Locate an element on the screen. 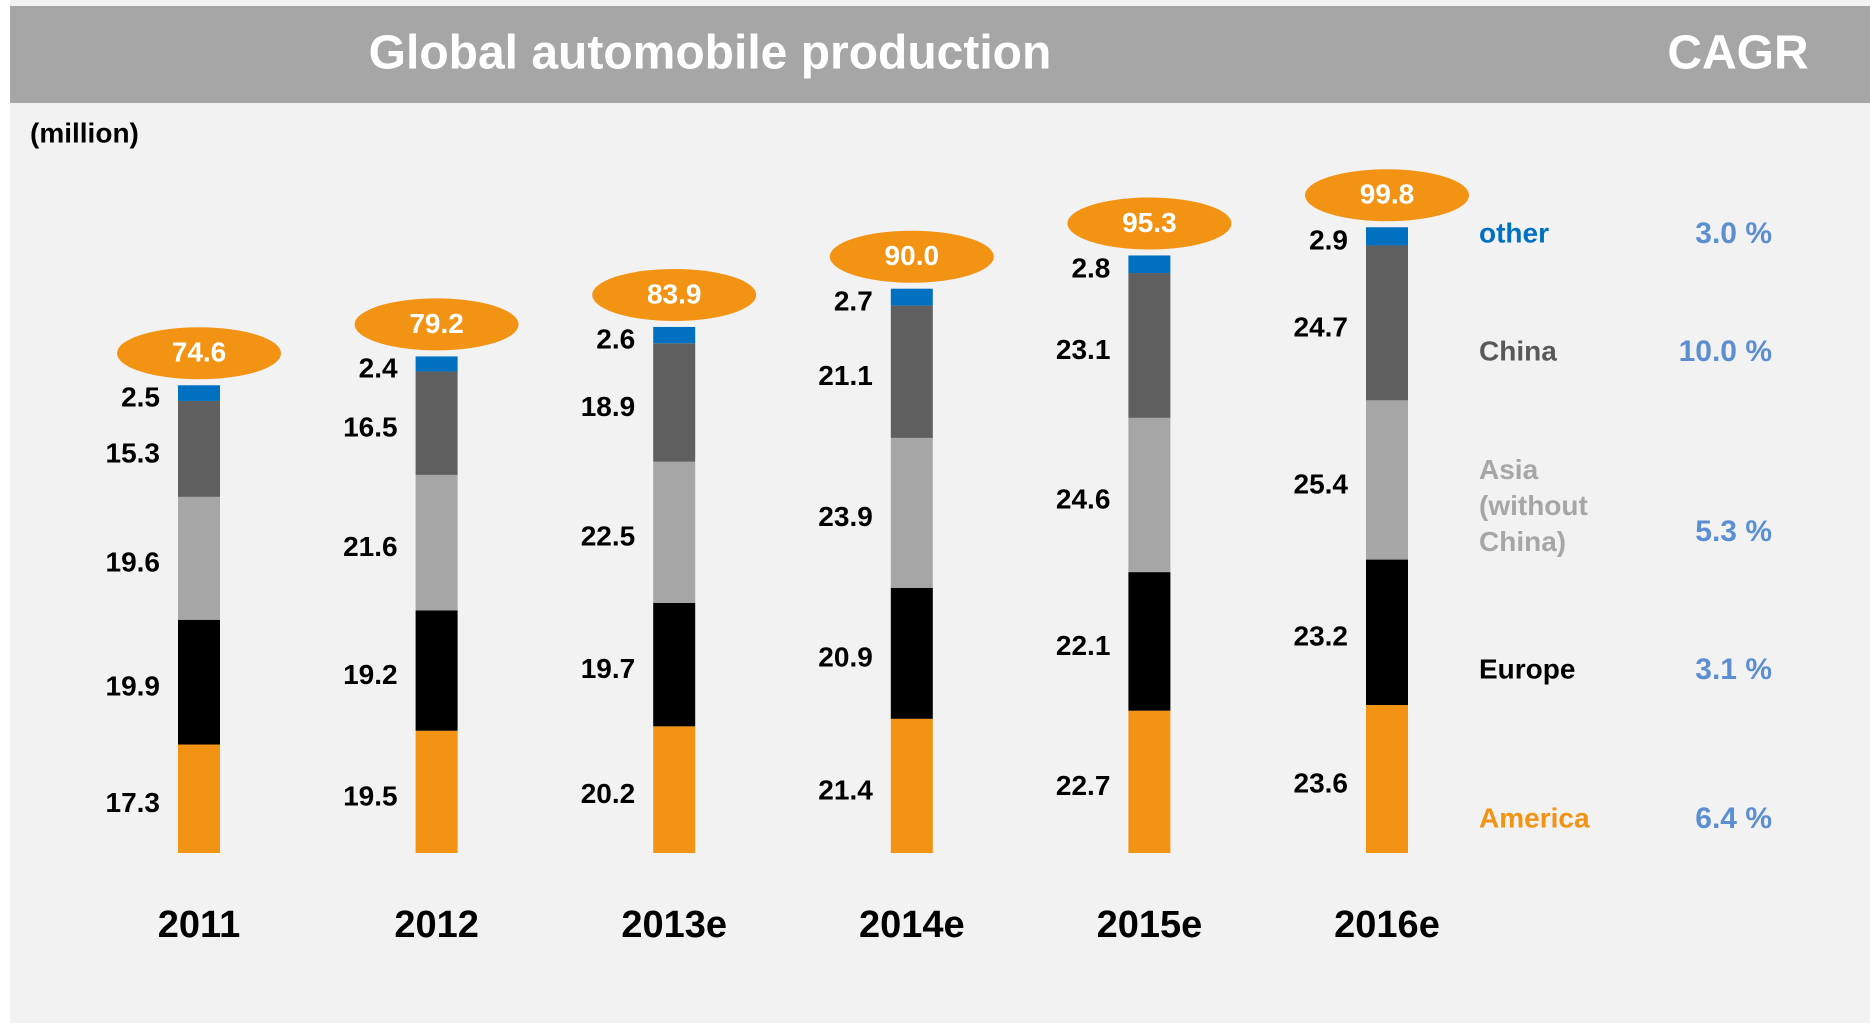 This screenshot has width=1870, height=1023. value-label: 23.1 is located at coordinates (1083, 349).